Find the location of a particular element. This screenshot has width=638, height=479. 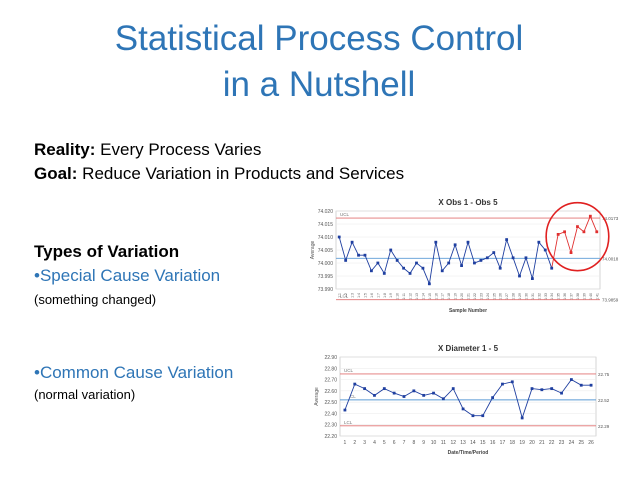

x-tick-label: 1:1 is located at coordinates (340, 295).